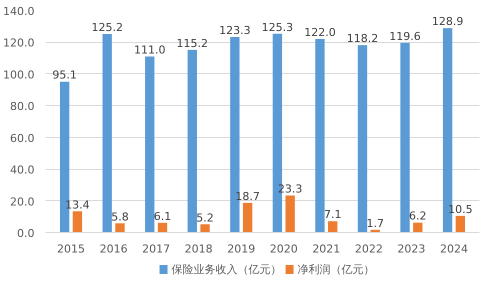  Describe the element at coordinates (454, 249) in the screenshot. I see `x-tick-label: 2024` at that location.